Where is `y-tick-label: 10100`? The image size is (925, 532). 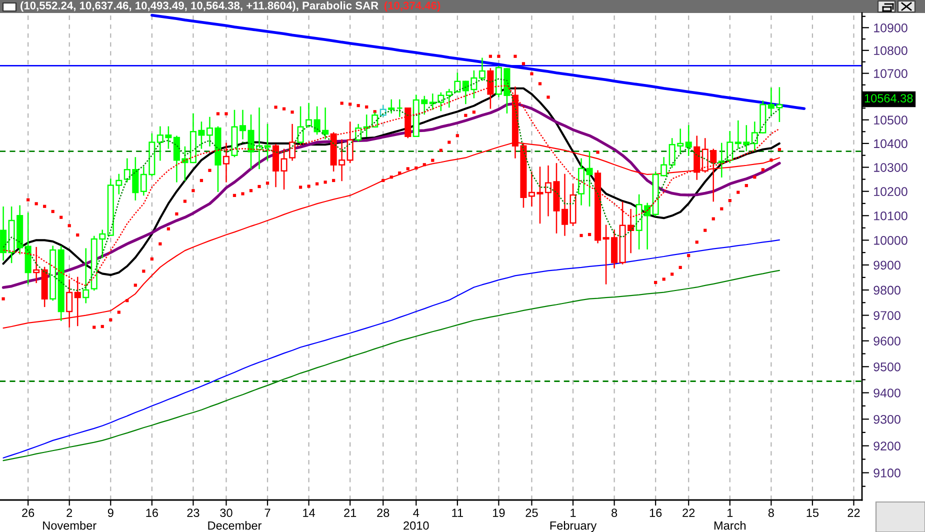 y-tick-label: 10100 is located at coordinates (891, 215).